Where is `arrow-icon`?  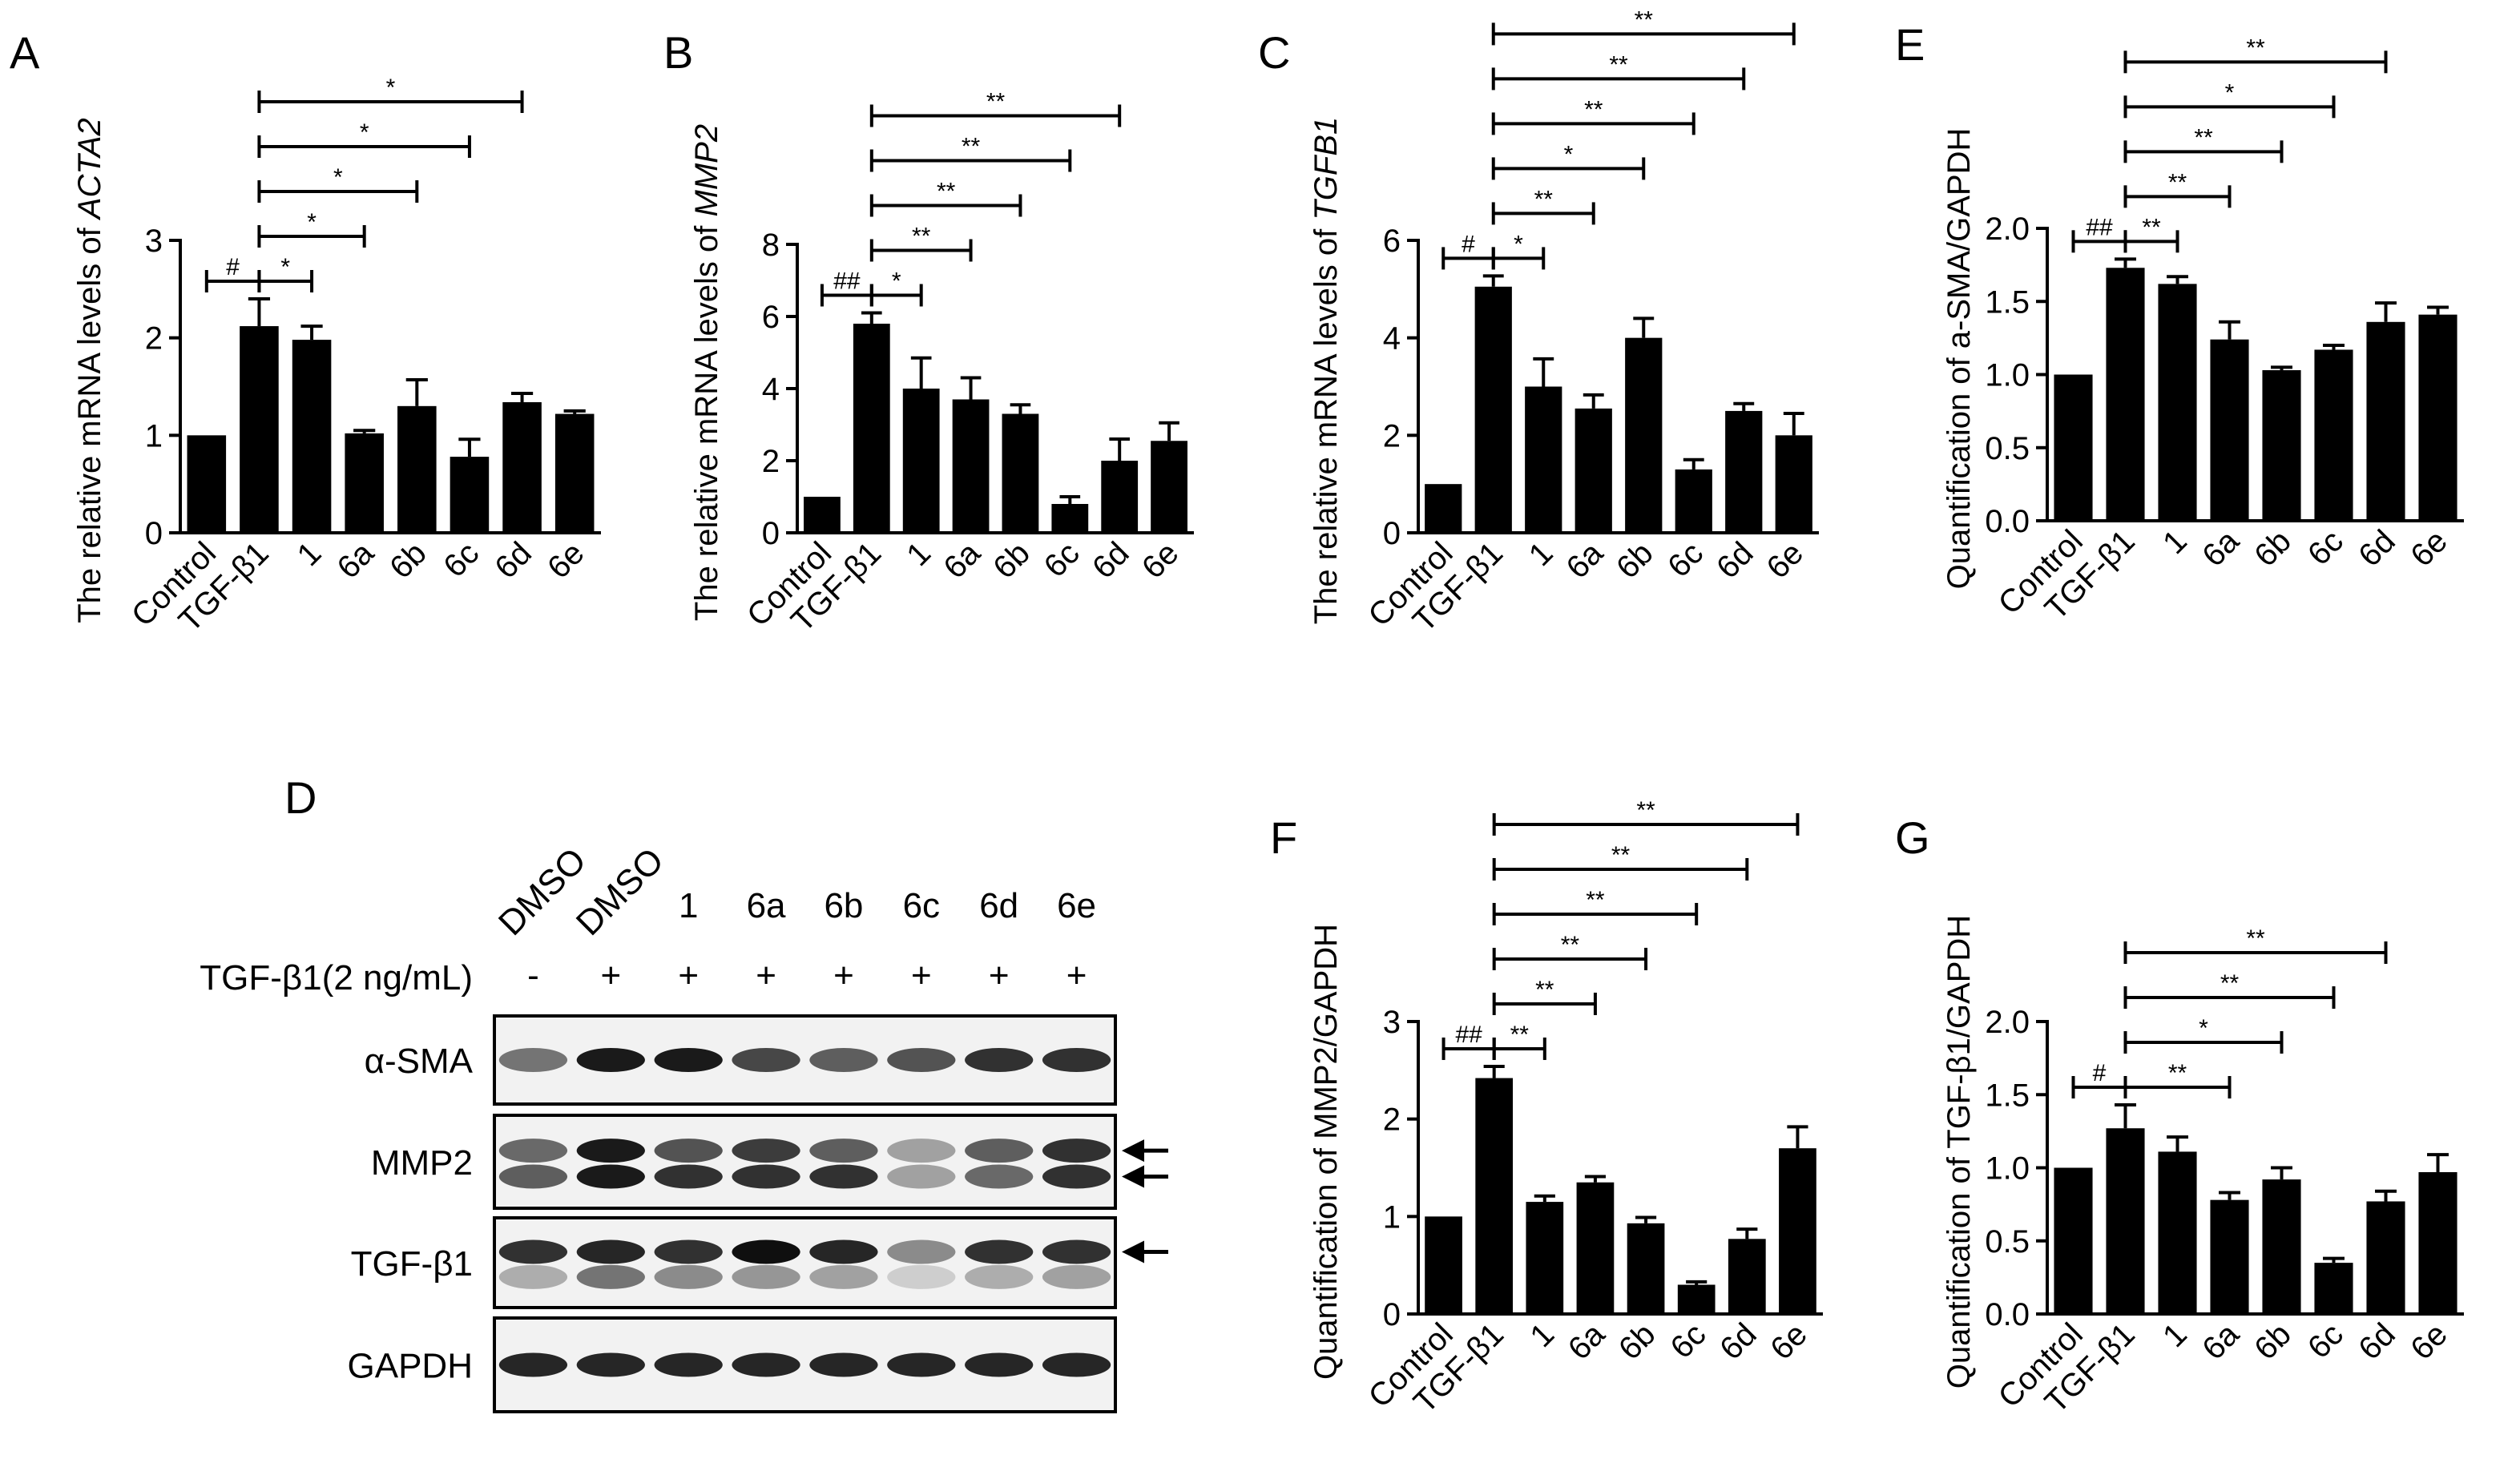
arrow-icon is located at coordinates (1145, 1176).